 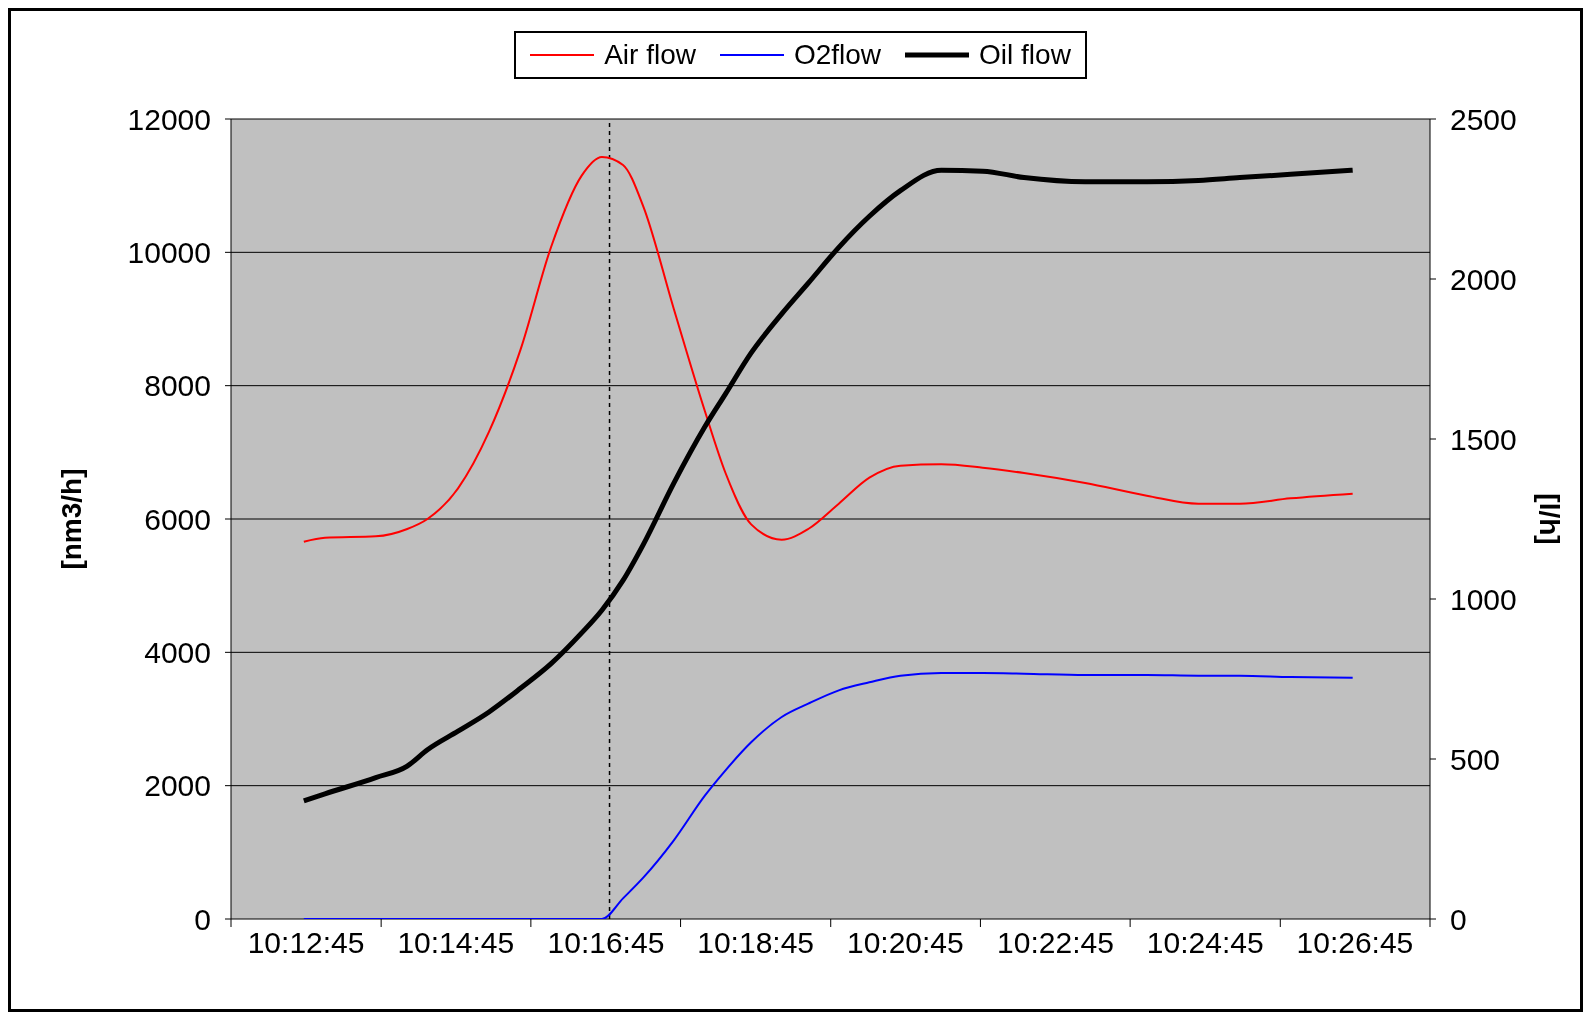 What do you see at coordinates (1025, 55) in the screenshot?
I see `legend-label: Oil flow` at bounding box center [1025, 55].